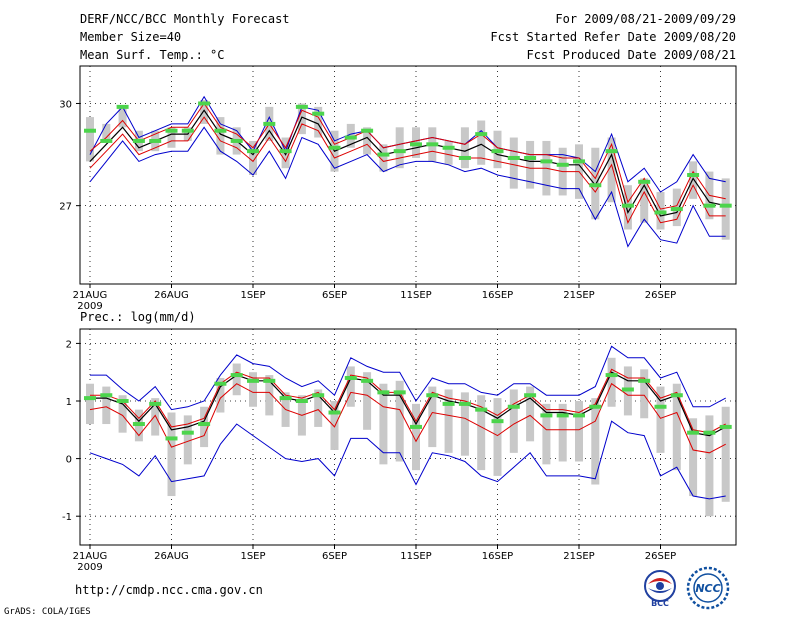 This screenshot has height=619, width=800. Describe the element at coordinates (578, 295) in the screenshot. I see `temp-x-tick-label: 21SEP` at that location.